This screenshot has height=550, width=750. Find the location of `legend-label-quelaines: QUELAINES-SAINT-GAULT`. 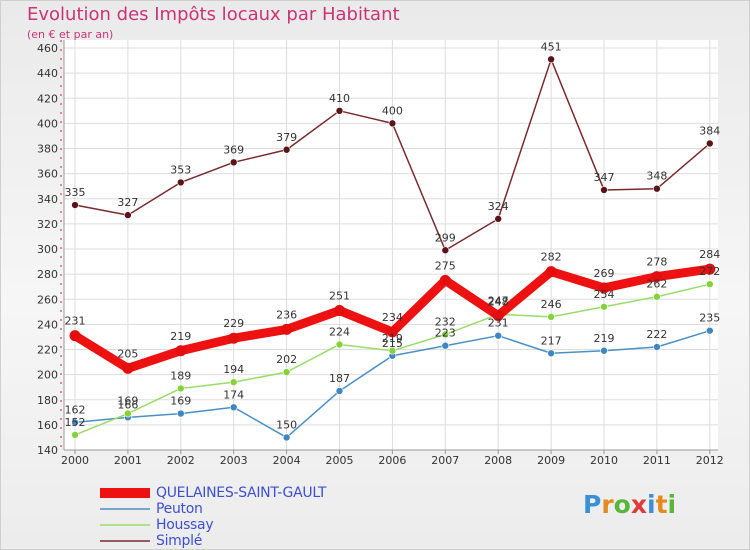

legend-label-quelaines: QUELAINES-SAINT-GAULT is located at coordinates (241, 493).